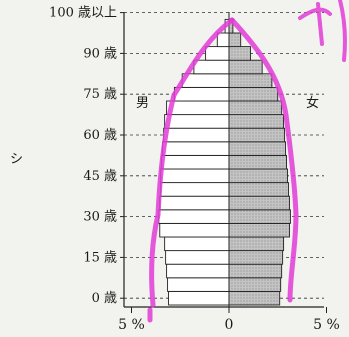 Image resolution: width=349 pixels, height=337 pixels. What do you see at coordinates (100, 135) in the screenshot?
I see `age-tick-label: 60 歳` at bounding box center [100, 135].